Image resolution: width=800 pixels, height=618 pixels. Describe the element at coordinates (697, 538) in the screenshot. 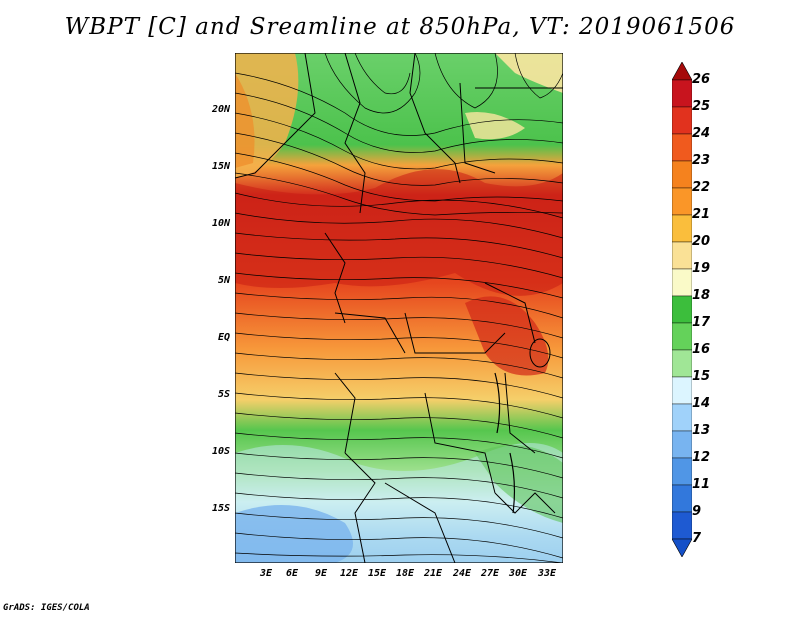

I see `colorbar-tick-label: 7` at that location.